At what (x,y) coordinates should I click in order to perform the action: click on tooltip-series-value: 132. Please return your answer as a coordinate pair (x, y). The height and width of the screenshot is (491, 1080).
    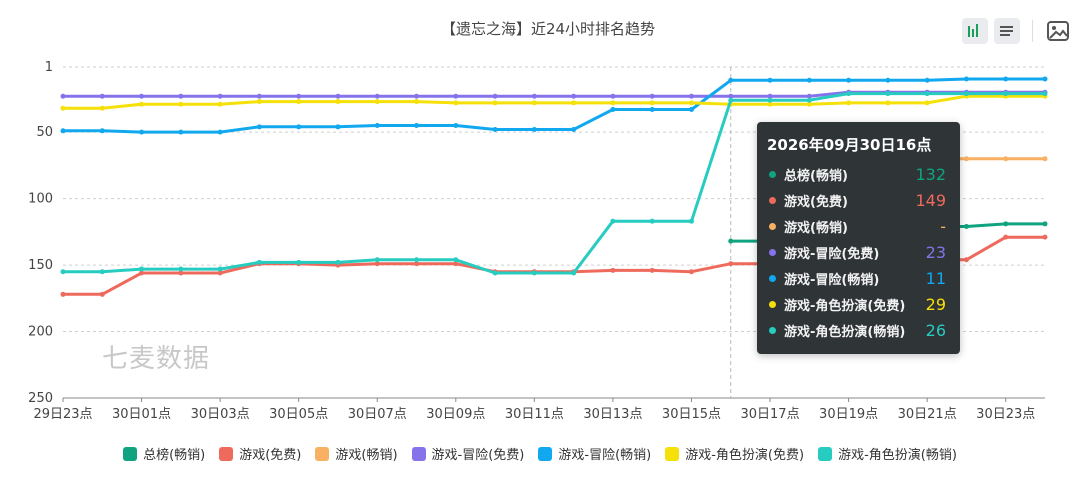
    Looking at the image, I should click on (930, 174).